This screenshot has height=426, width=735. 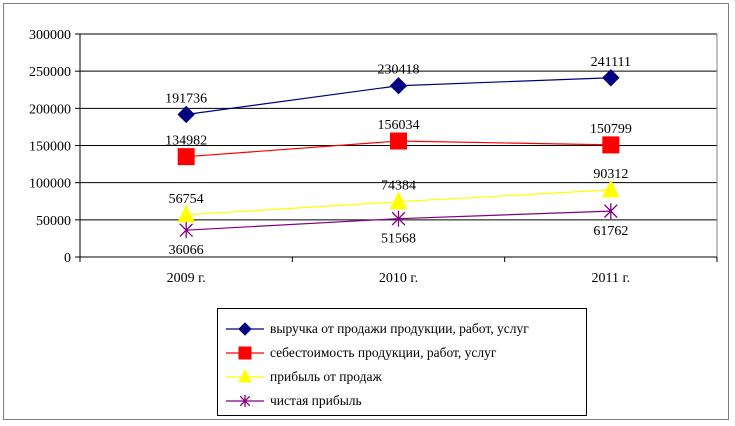 What do you see at coordinates (398, 278) in the screenshot?
I see `x-tick-label: 2010 г.` at bounding box center [398, 278].